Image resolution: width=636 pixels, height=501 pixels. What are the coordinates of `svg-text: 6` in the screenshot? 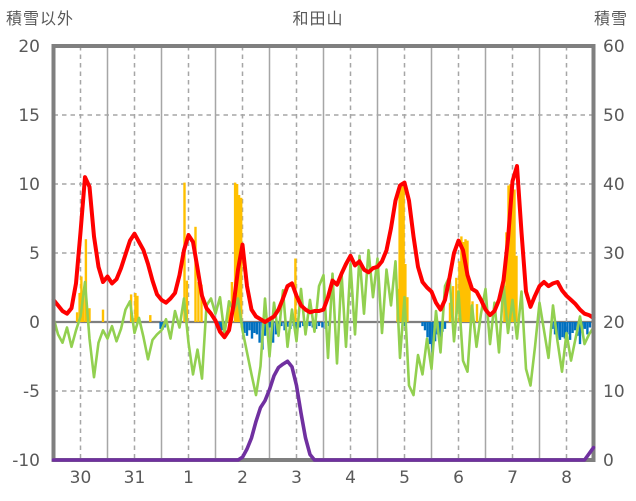 It's located at (458, 478).